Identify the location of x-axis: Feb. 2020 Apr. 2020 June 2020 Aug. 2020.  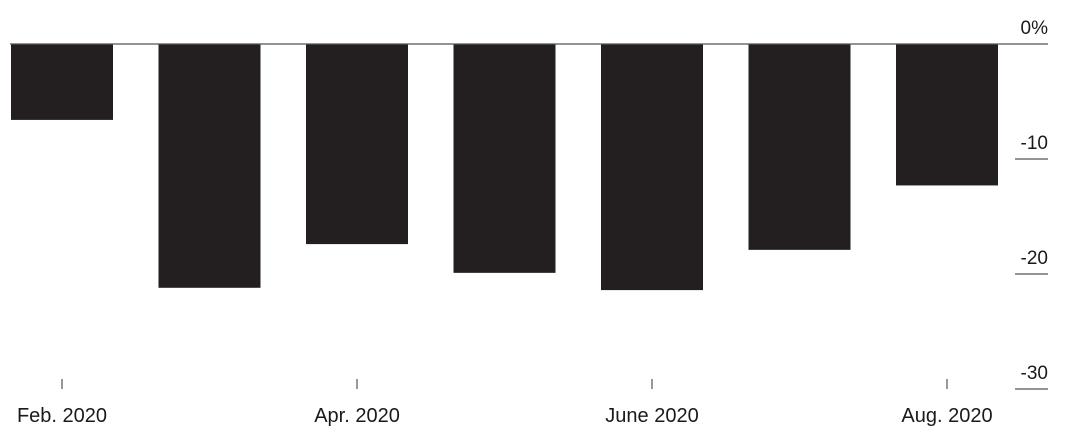
(505, 403).